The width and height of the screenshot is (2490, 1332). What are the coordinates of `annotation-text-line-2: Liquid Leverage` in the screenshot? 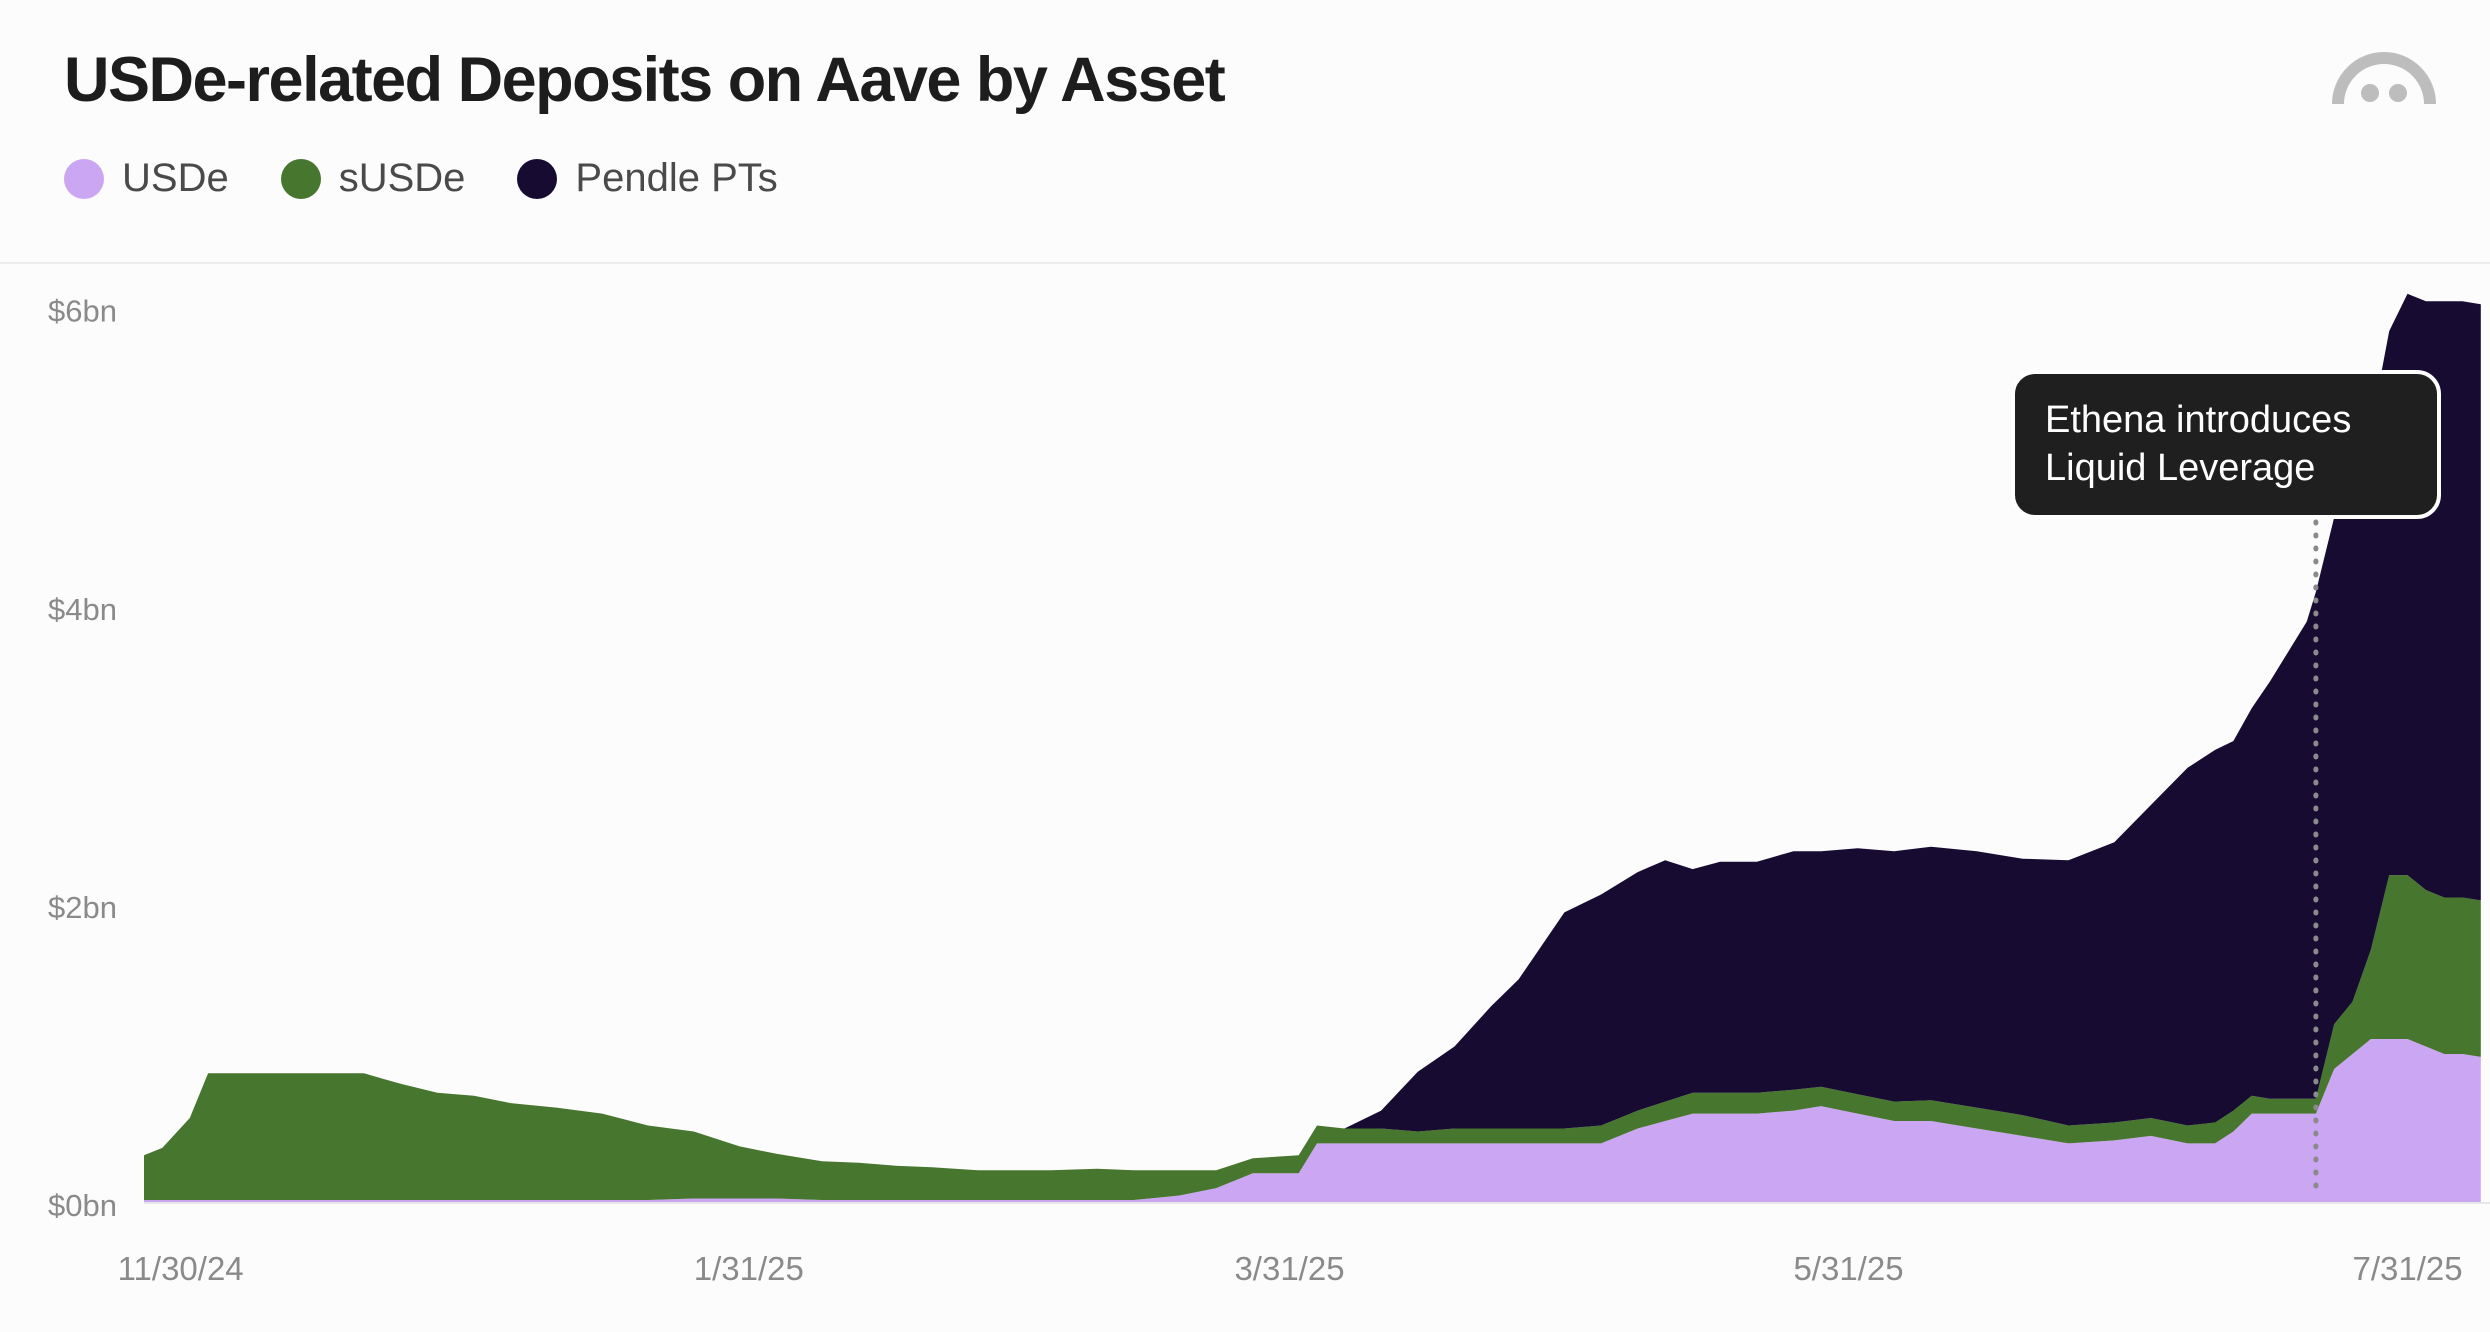 It's located at (2180, 468).